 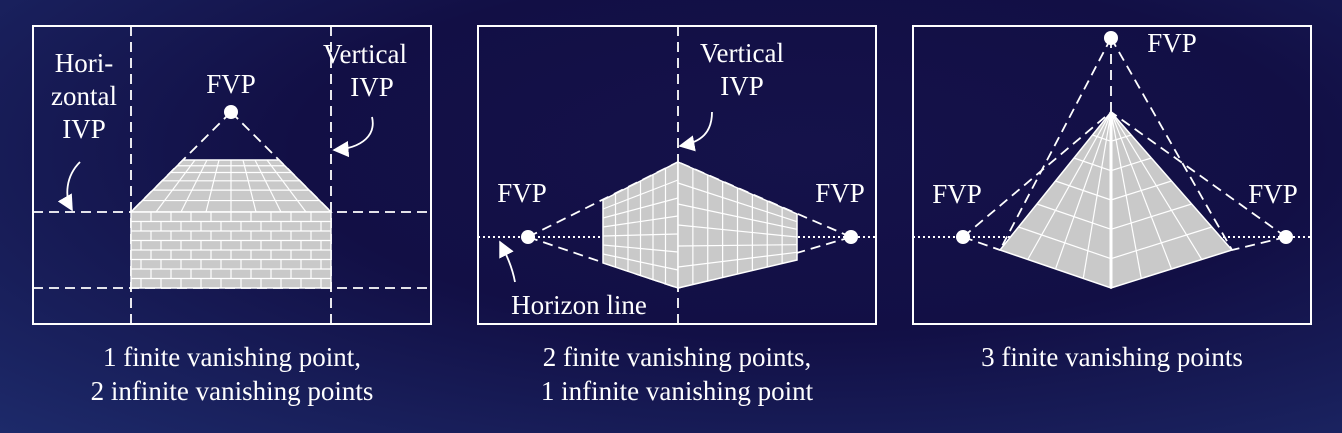 I want to click on panel-1-fvp-label: FVP, so click(x=231, y=84).